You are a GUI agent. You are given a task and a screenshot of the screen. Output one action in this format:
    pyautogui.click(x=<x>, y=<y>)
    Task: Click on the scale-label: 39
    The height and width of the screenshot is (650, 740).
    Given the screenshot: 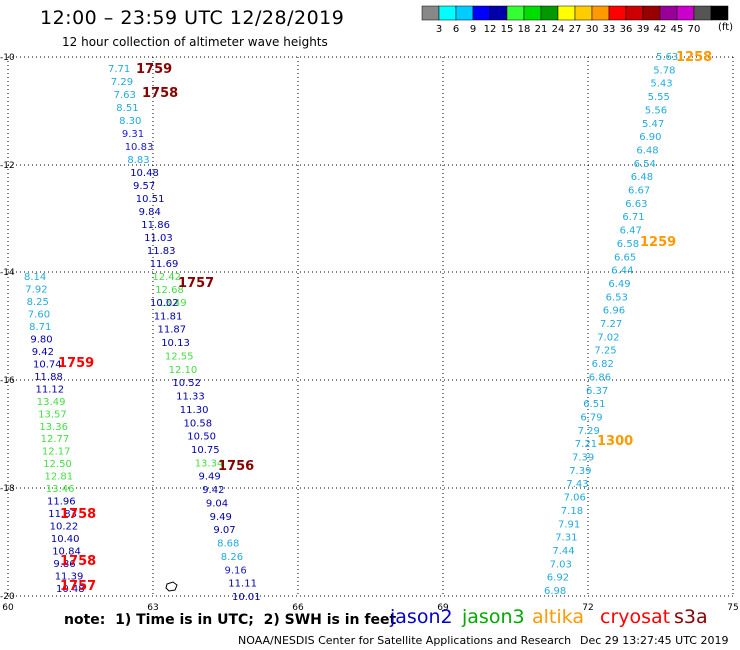 What is the action you would take?
    pyautogui.click(x=643, y=29)
    